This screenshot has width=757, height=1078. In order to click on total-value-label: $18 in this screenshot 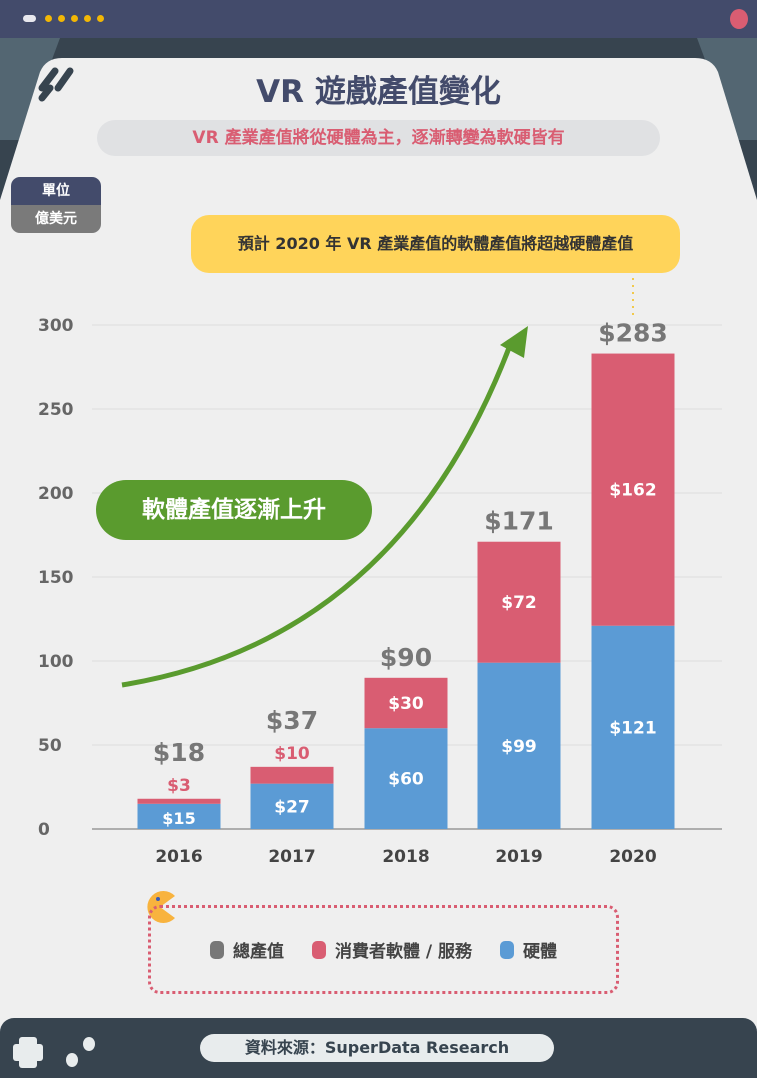, I will do `click(179, 752)`.